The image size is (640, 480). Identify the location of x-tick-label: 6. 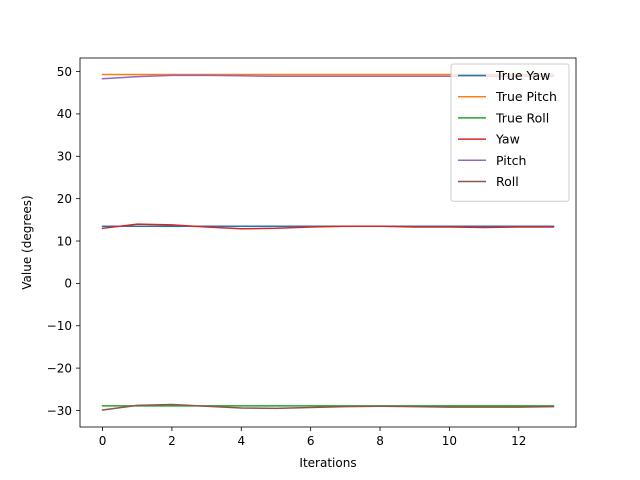
(311, 441).